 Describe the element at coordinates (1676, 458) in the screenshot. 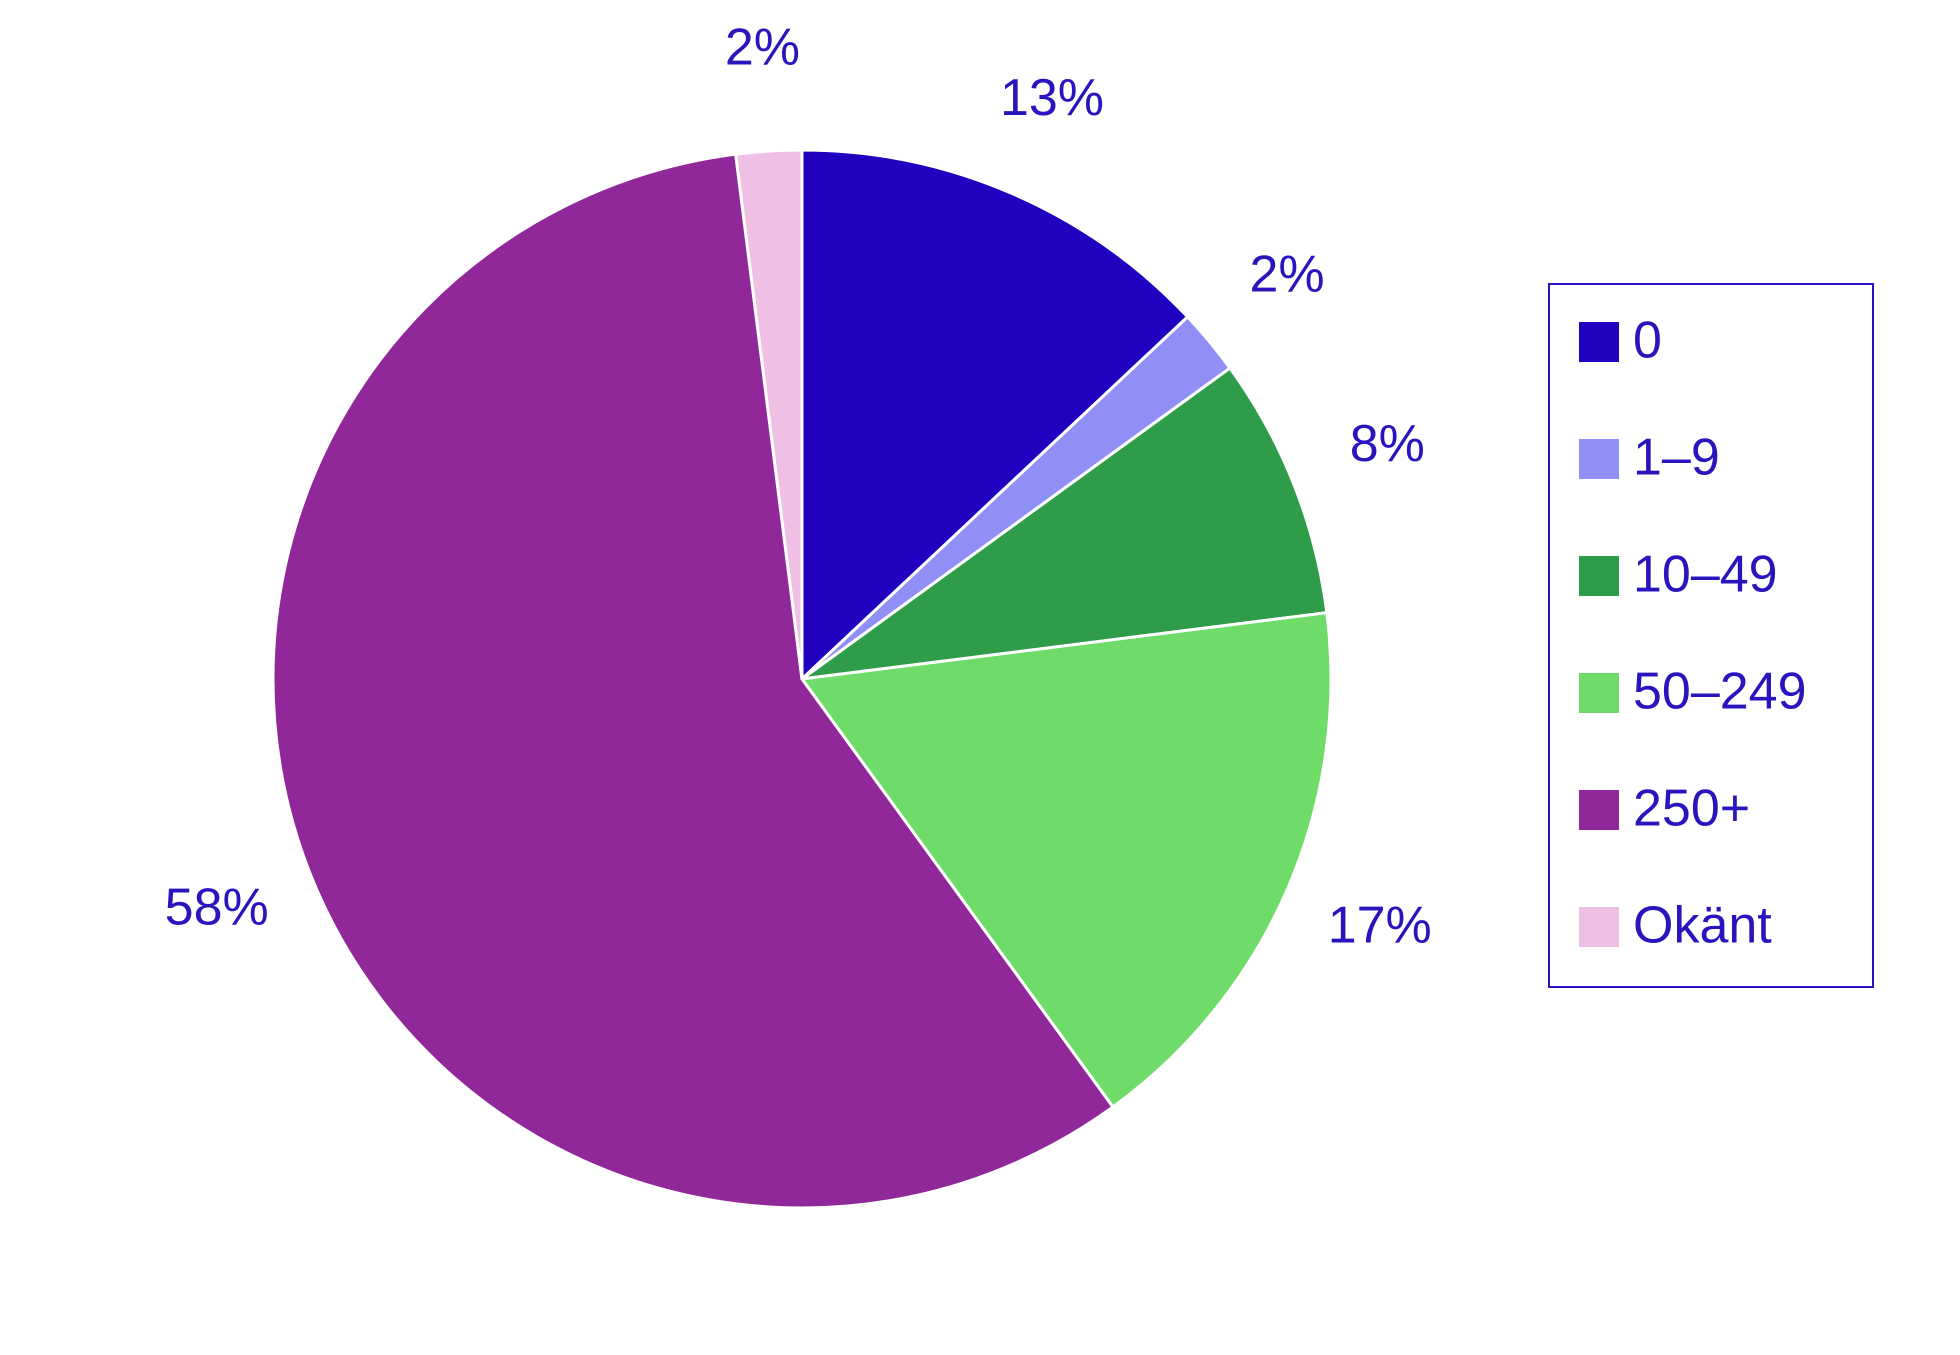

I see `legend-label: 1–9` at that location.